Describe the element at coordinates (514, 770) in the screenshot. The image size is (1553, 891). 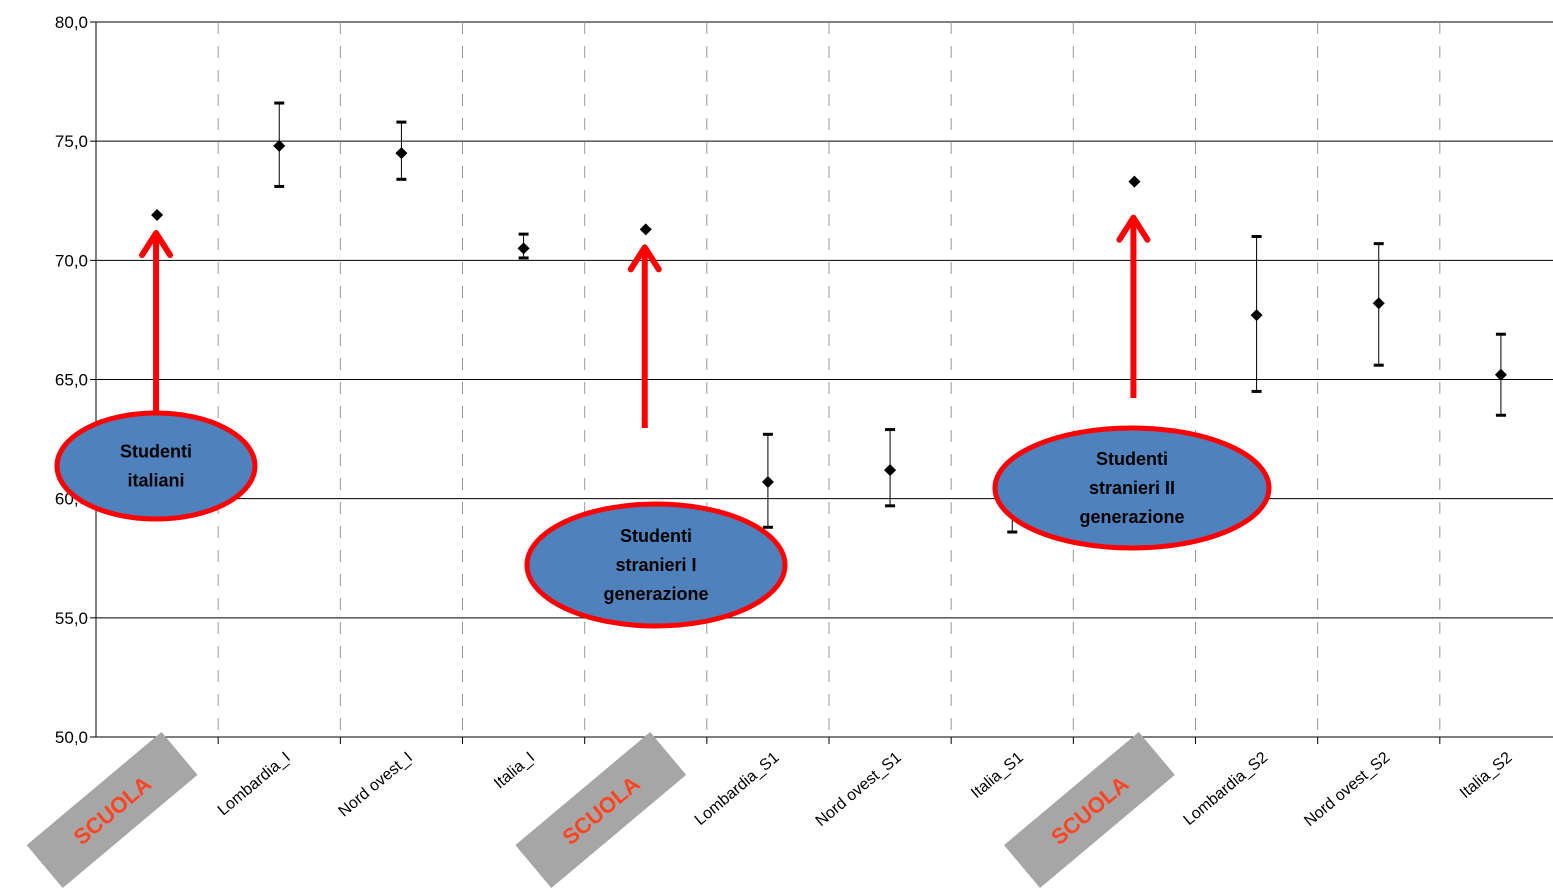
I see `x-tick-label: Italia_I` at that location.